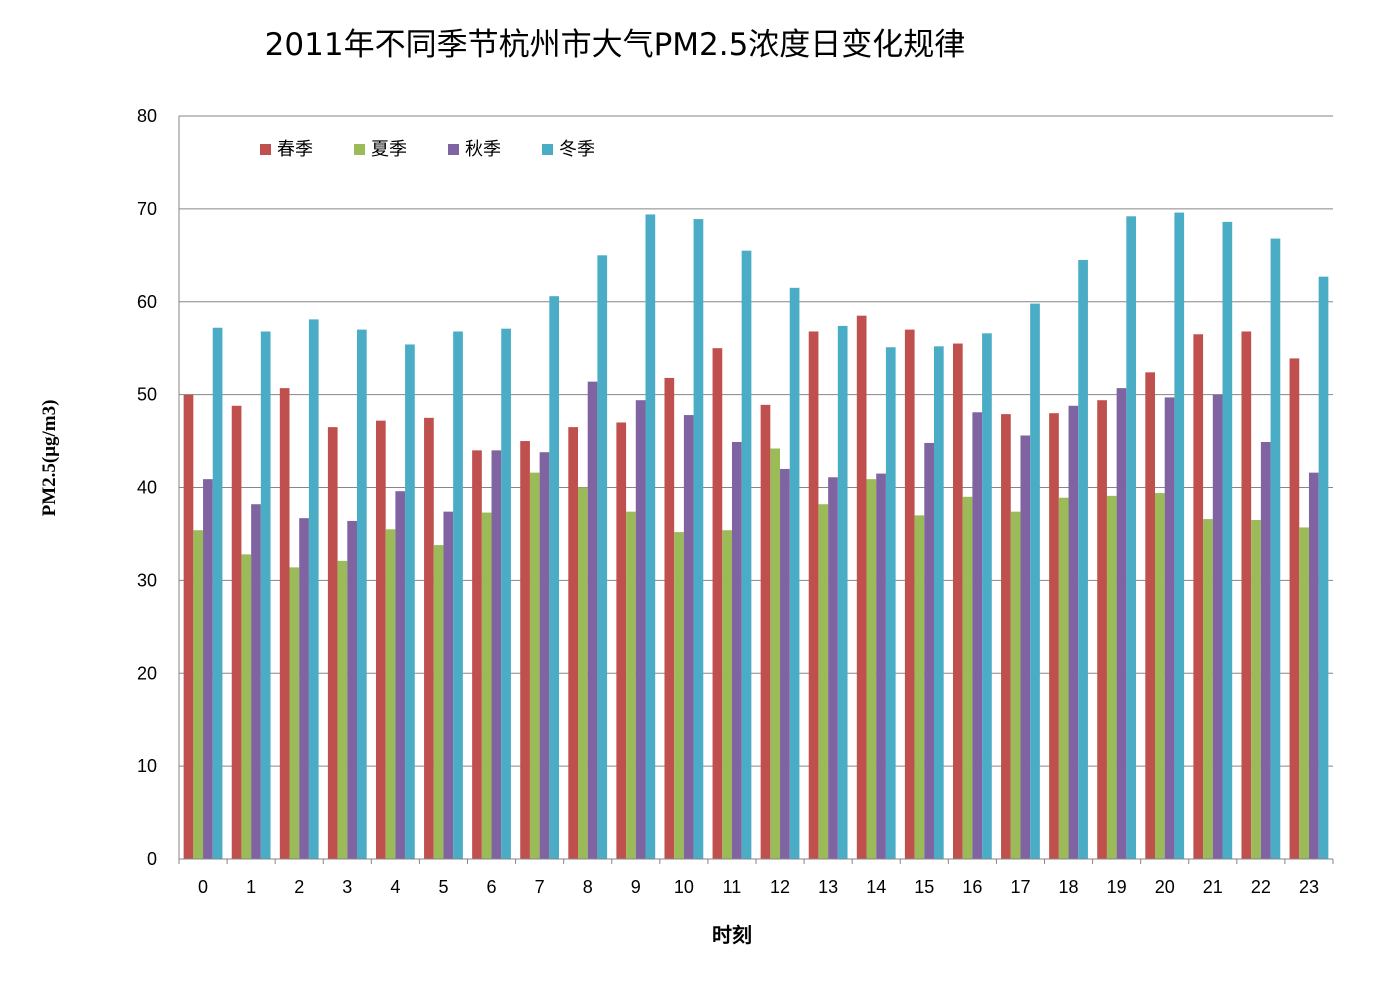 Image resolution: width=1383 pixels, height=987 pixels. I want to click on bar-冬季-22, so click(1275, 549).